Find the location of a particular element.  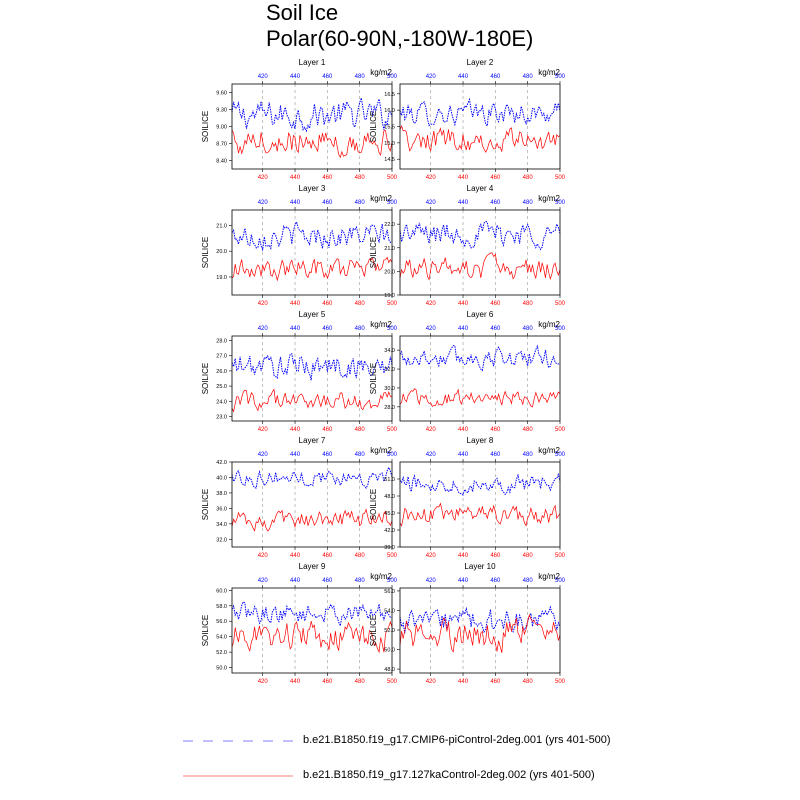

y-tick-label: 51.0 is located at coordinates (389, 480).